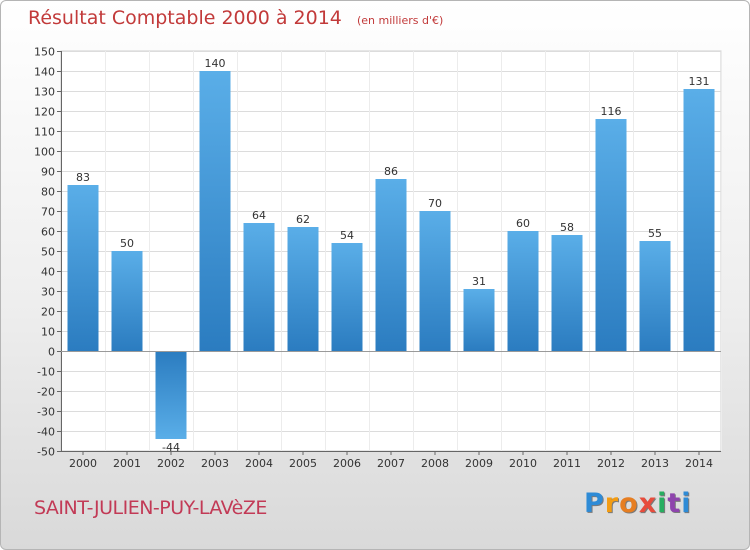  Describe the element at coordinates (46, 372) in the screenshot. I see `y-tick-label: -10` at that location.